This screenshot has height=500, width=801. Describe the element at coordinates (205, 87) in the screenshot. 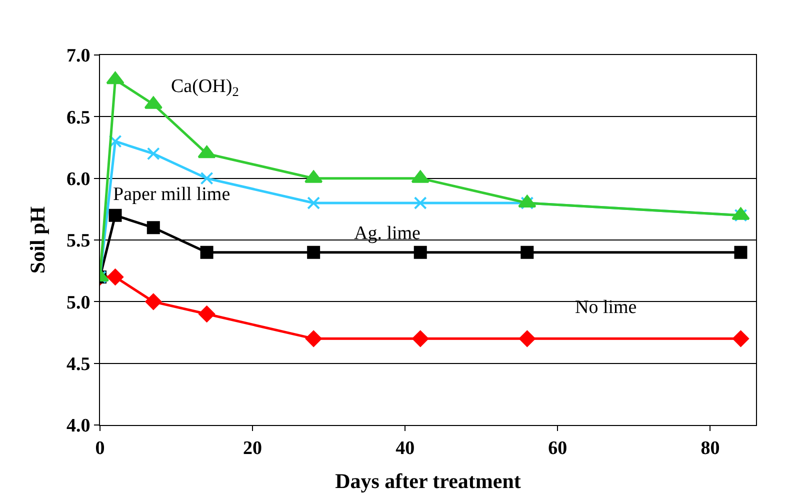

I see `series-label: Ca(OH)$_{2}$` at that location.